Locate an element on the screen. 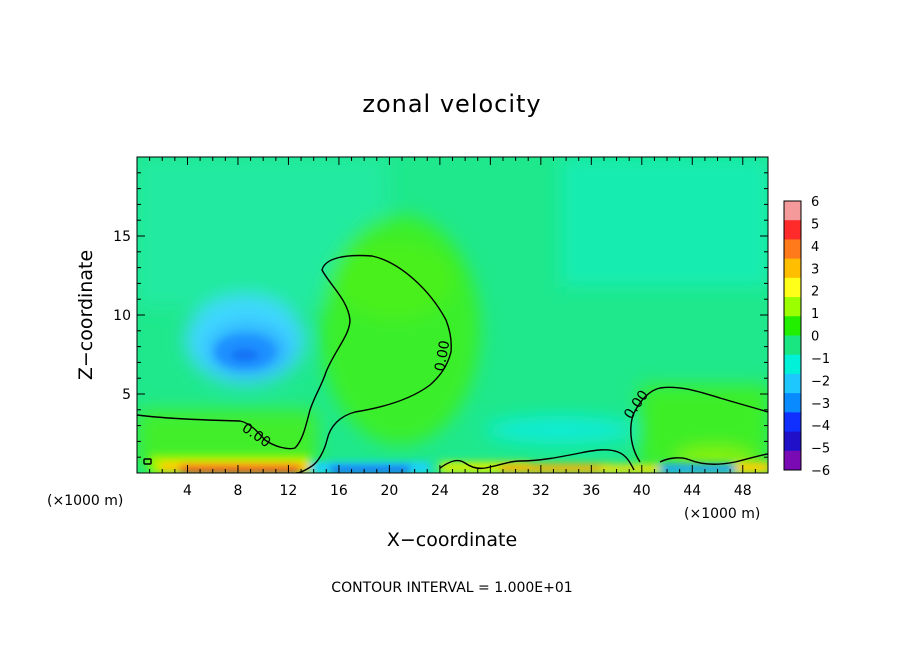 The image size is (904, 654). colorbar-tick-label: 6 is located at coordinates (815, 202).